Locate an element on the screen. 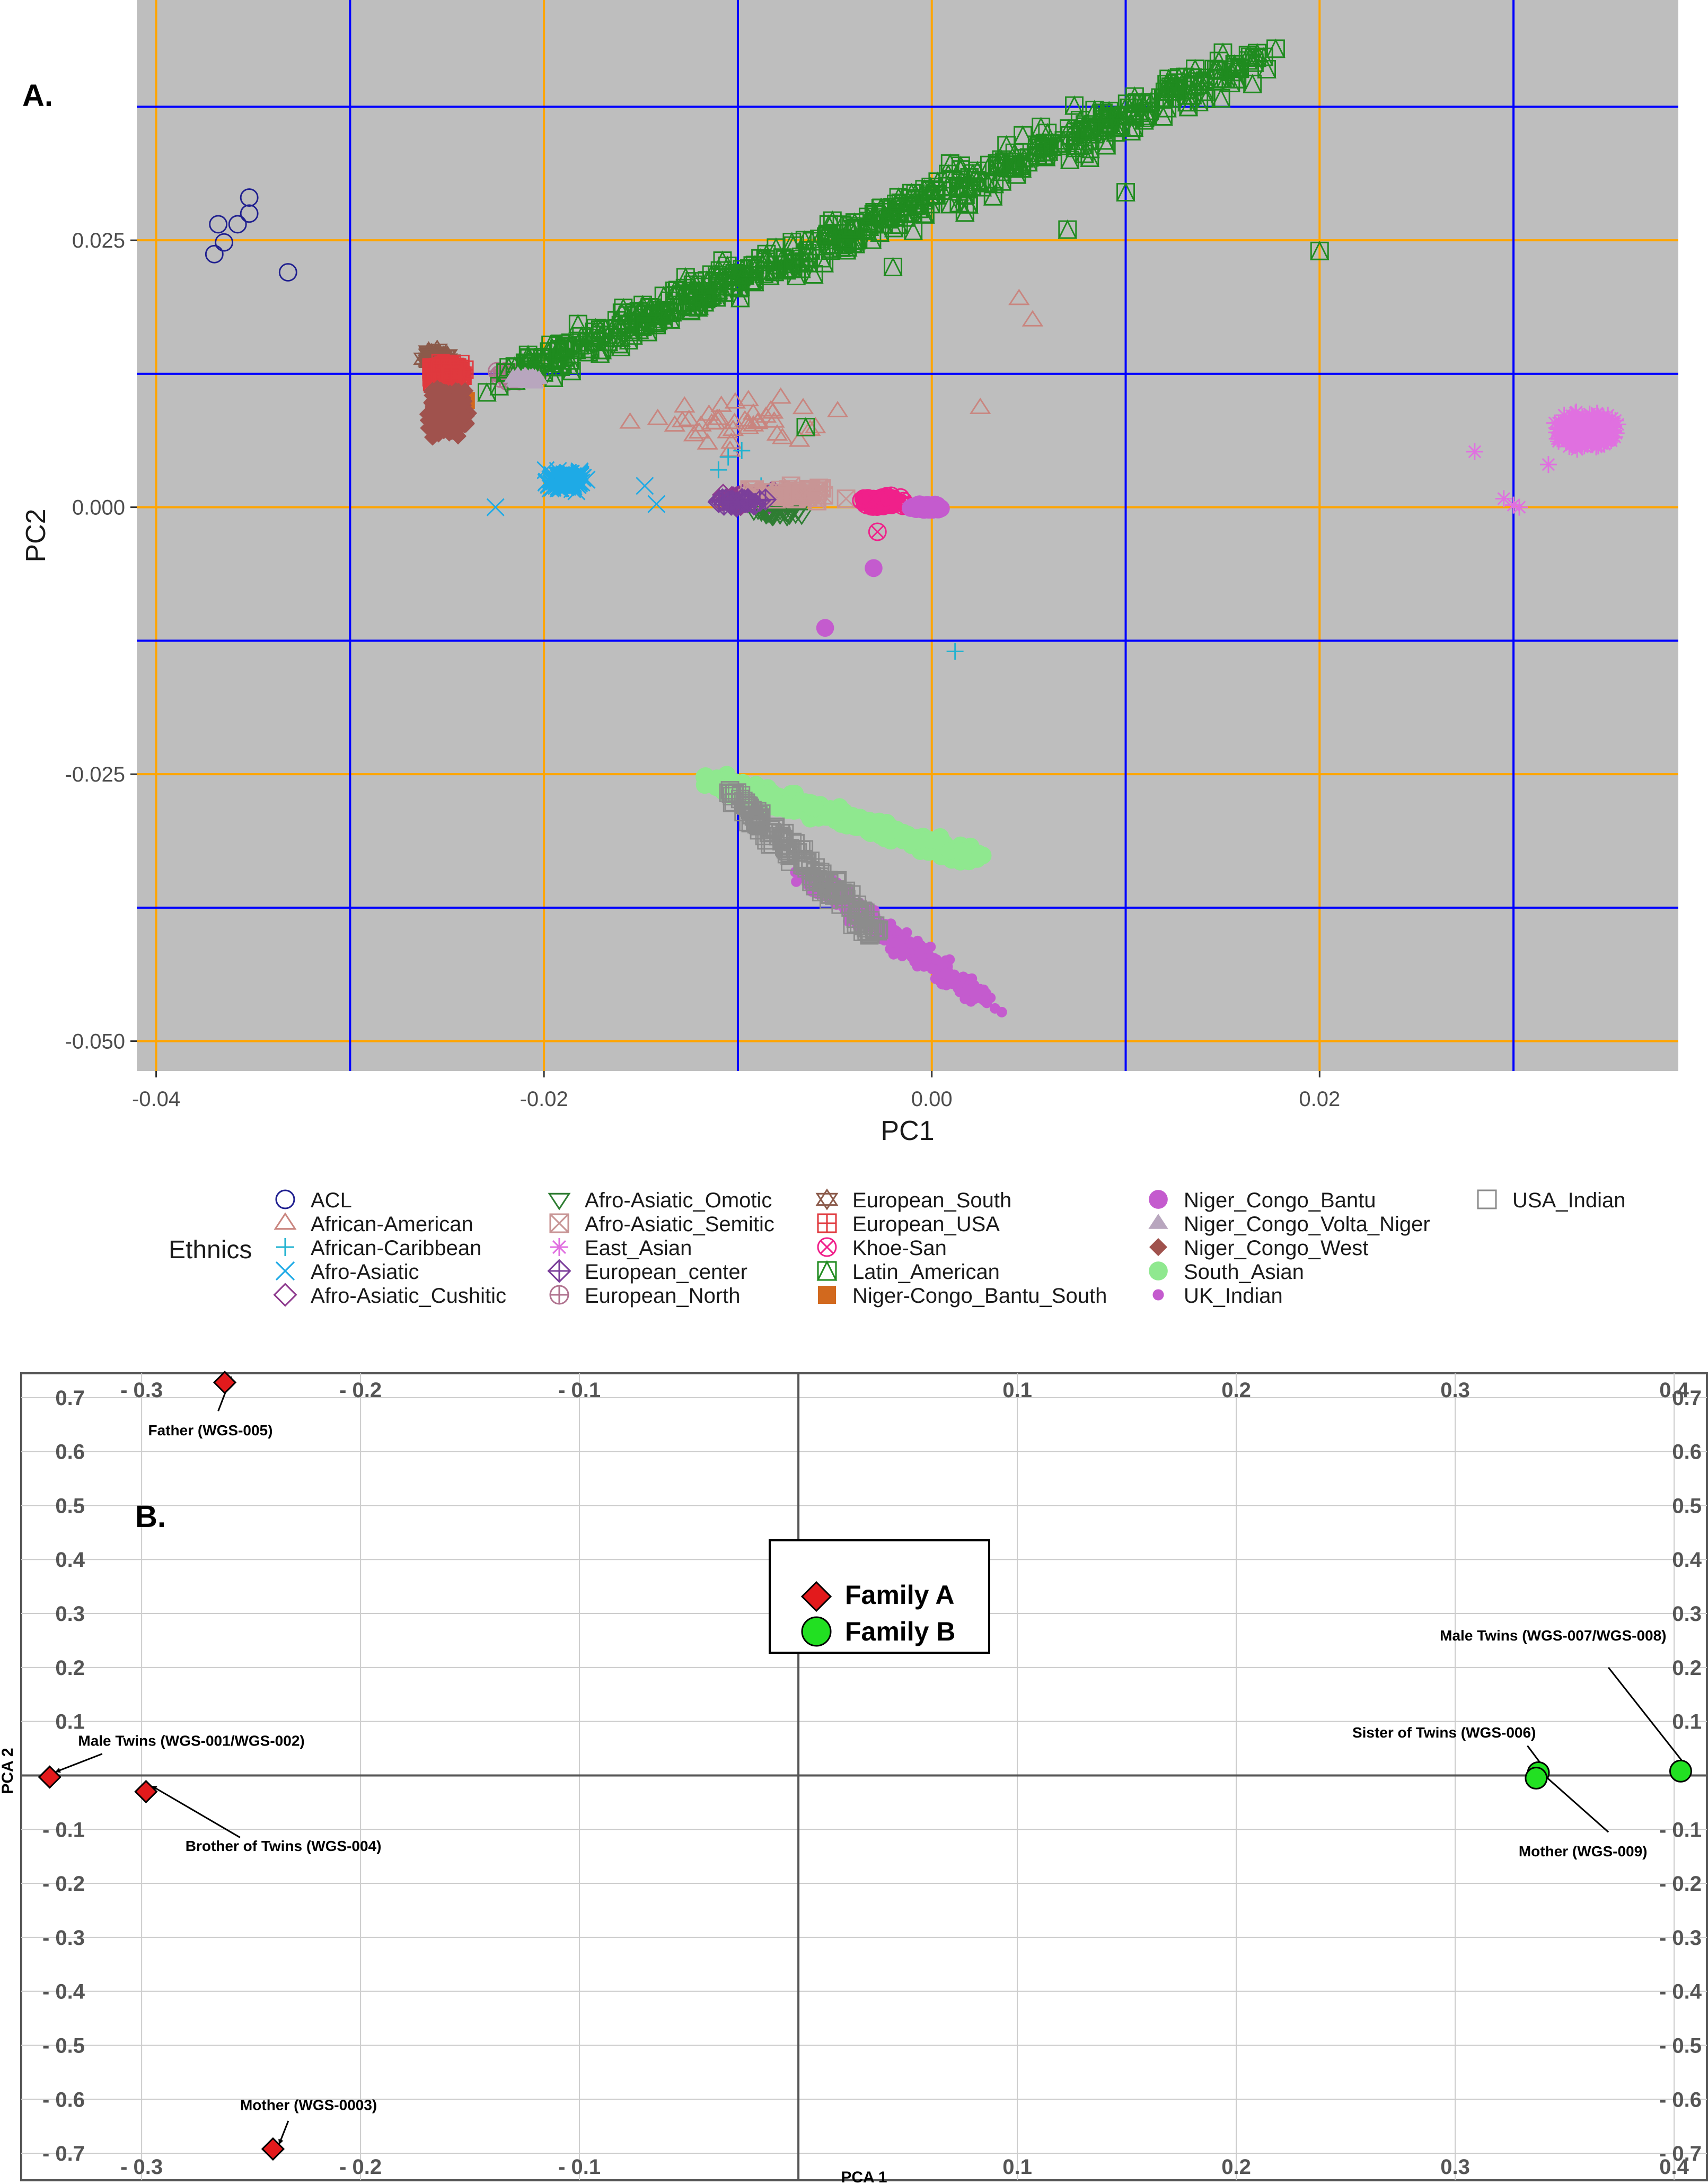  legend-entry-label: USA_Indian is located at coordinates (1568, 1200).